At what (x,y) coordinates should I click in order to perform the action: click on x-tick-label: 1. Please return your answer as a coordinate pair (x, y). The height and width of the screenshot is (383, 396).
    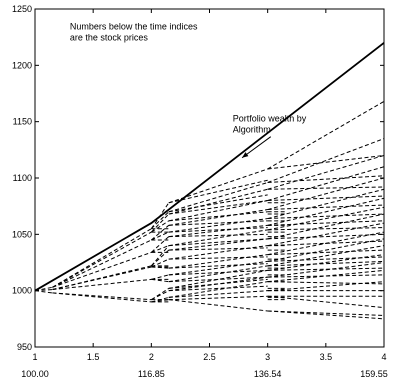
    Looking at the image, I should click on (34, 357).